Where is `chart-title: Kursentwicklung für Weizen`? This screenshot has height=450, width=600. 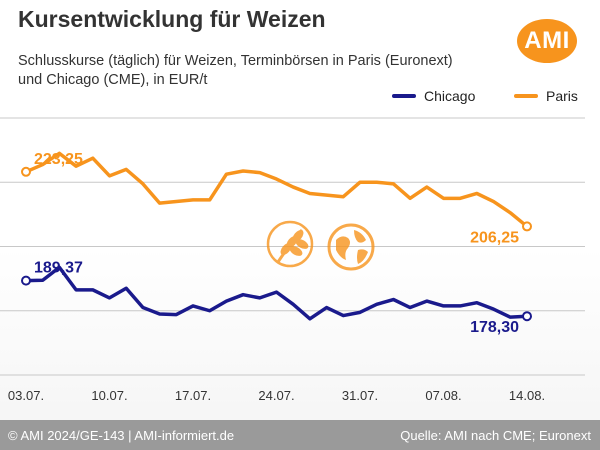 chart-title: Kursentwicklung für Weizen is located at coordinates (172, 19).